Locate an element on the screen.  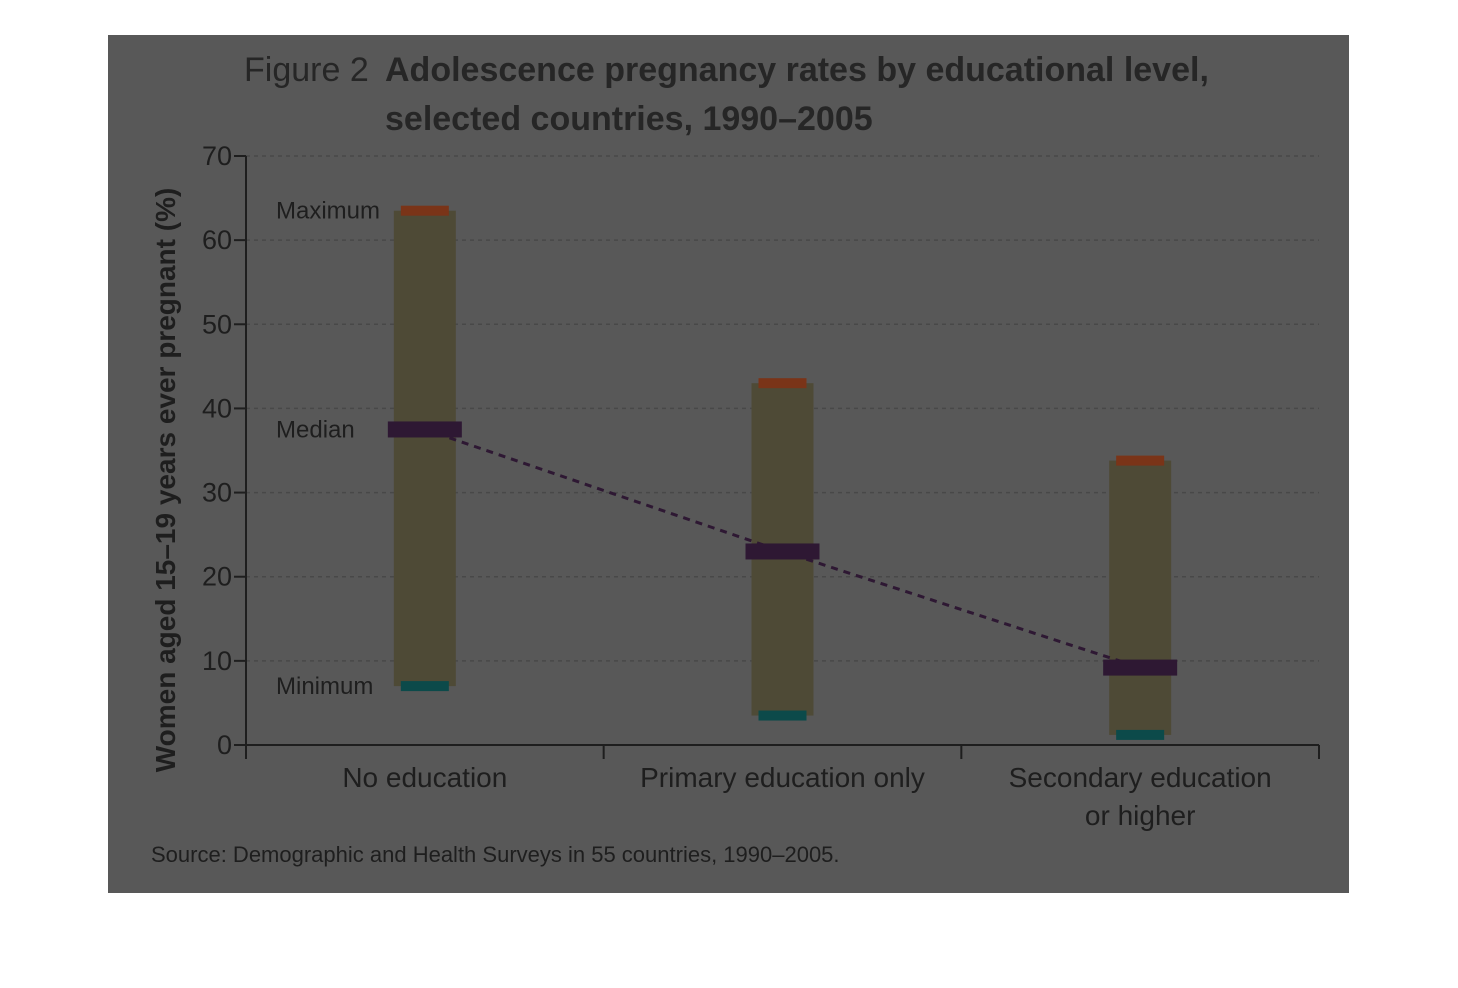
y-tick-label: 10 is located at coordinates (217, 661).